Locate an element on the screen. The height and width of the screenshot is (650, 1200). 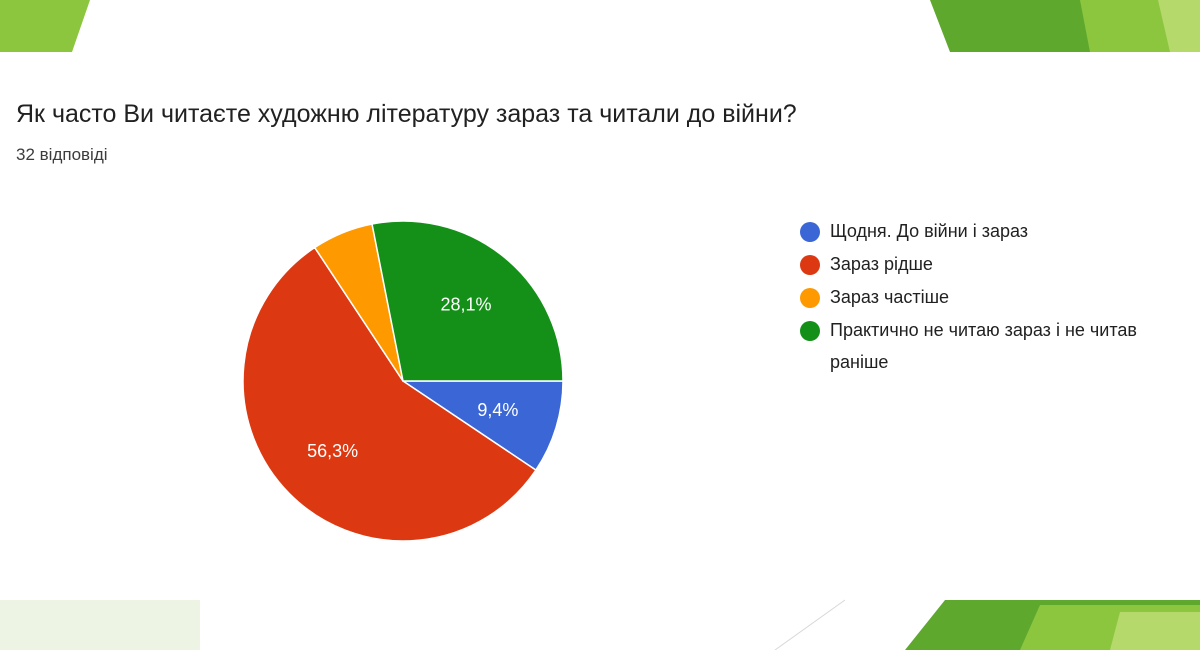
legend-label: Щодня. До війни і зараз is located at coordinates (929, 231).